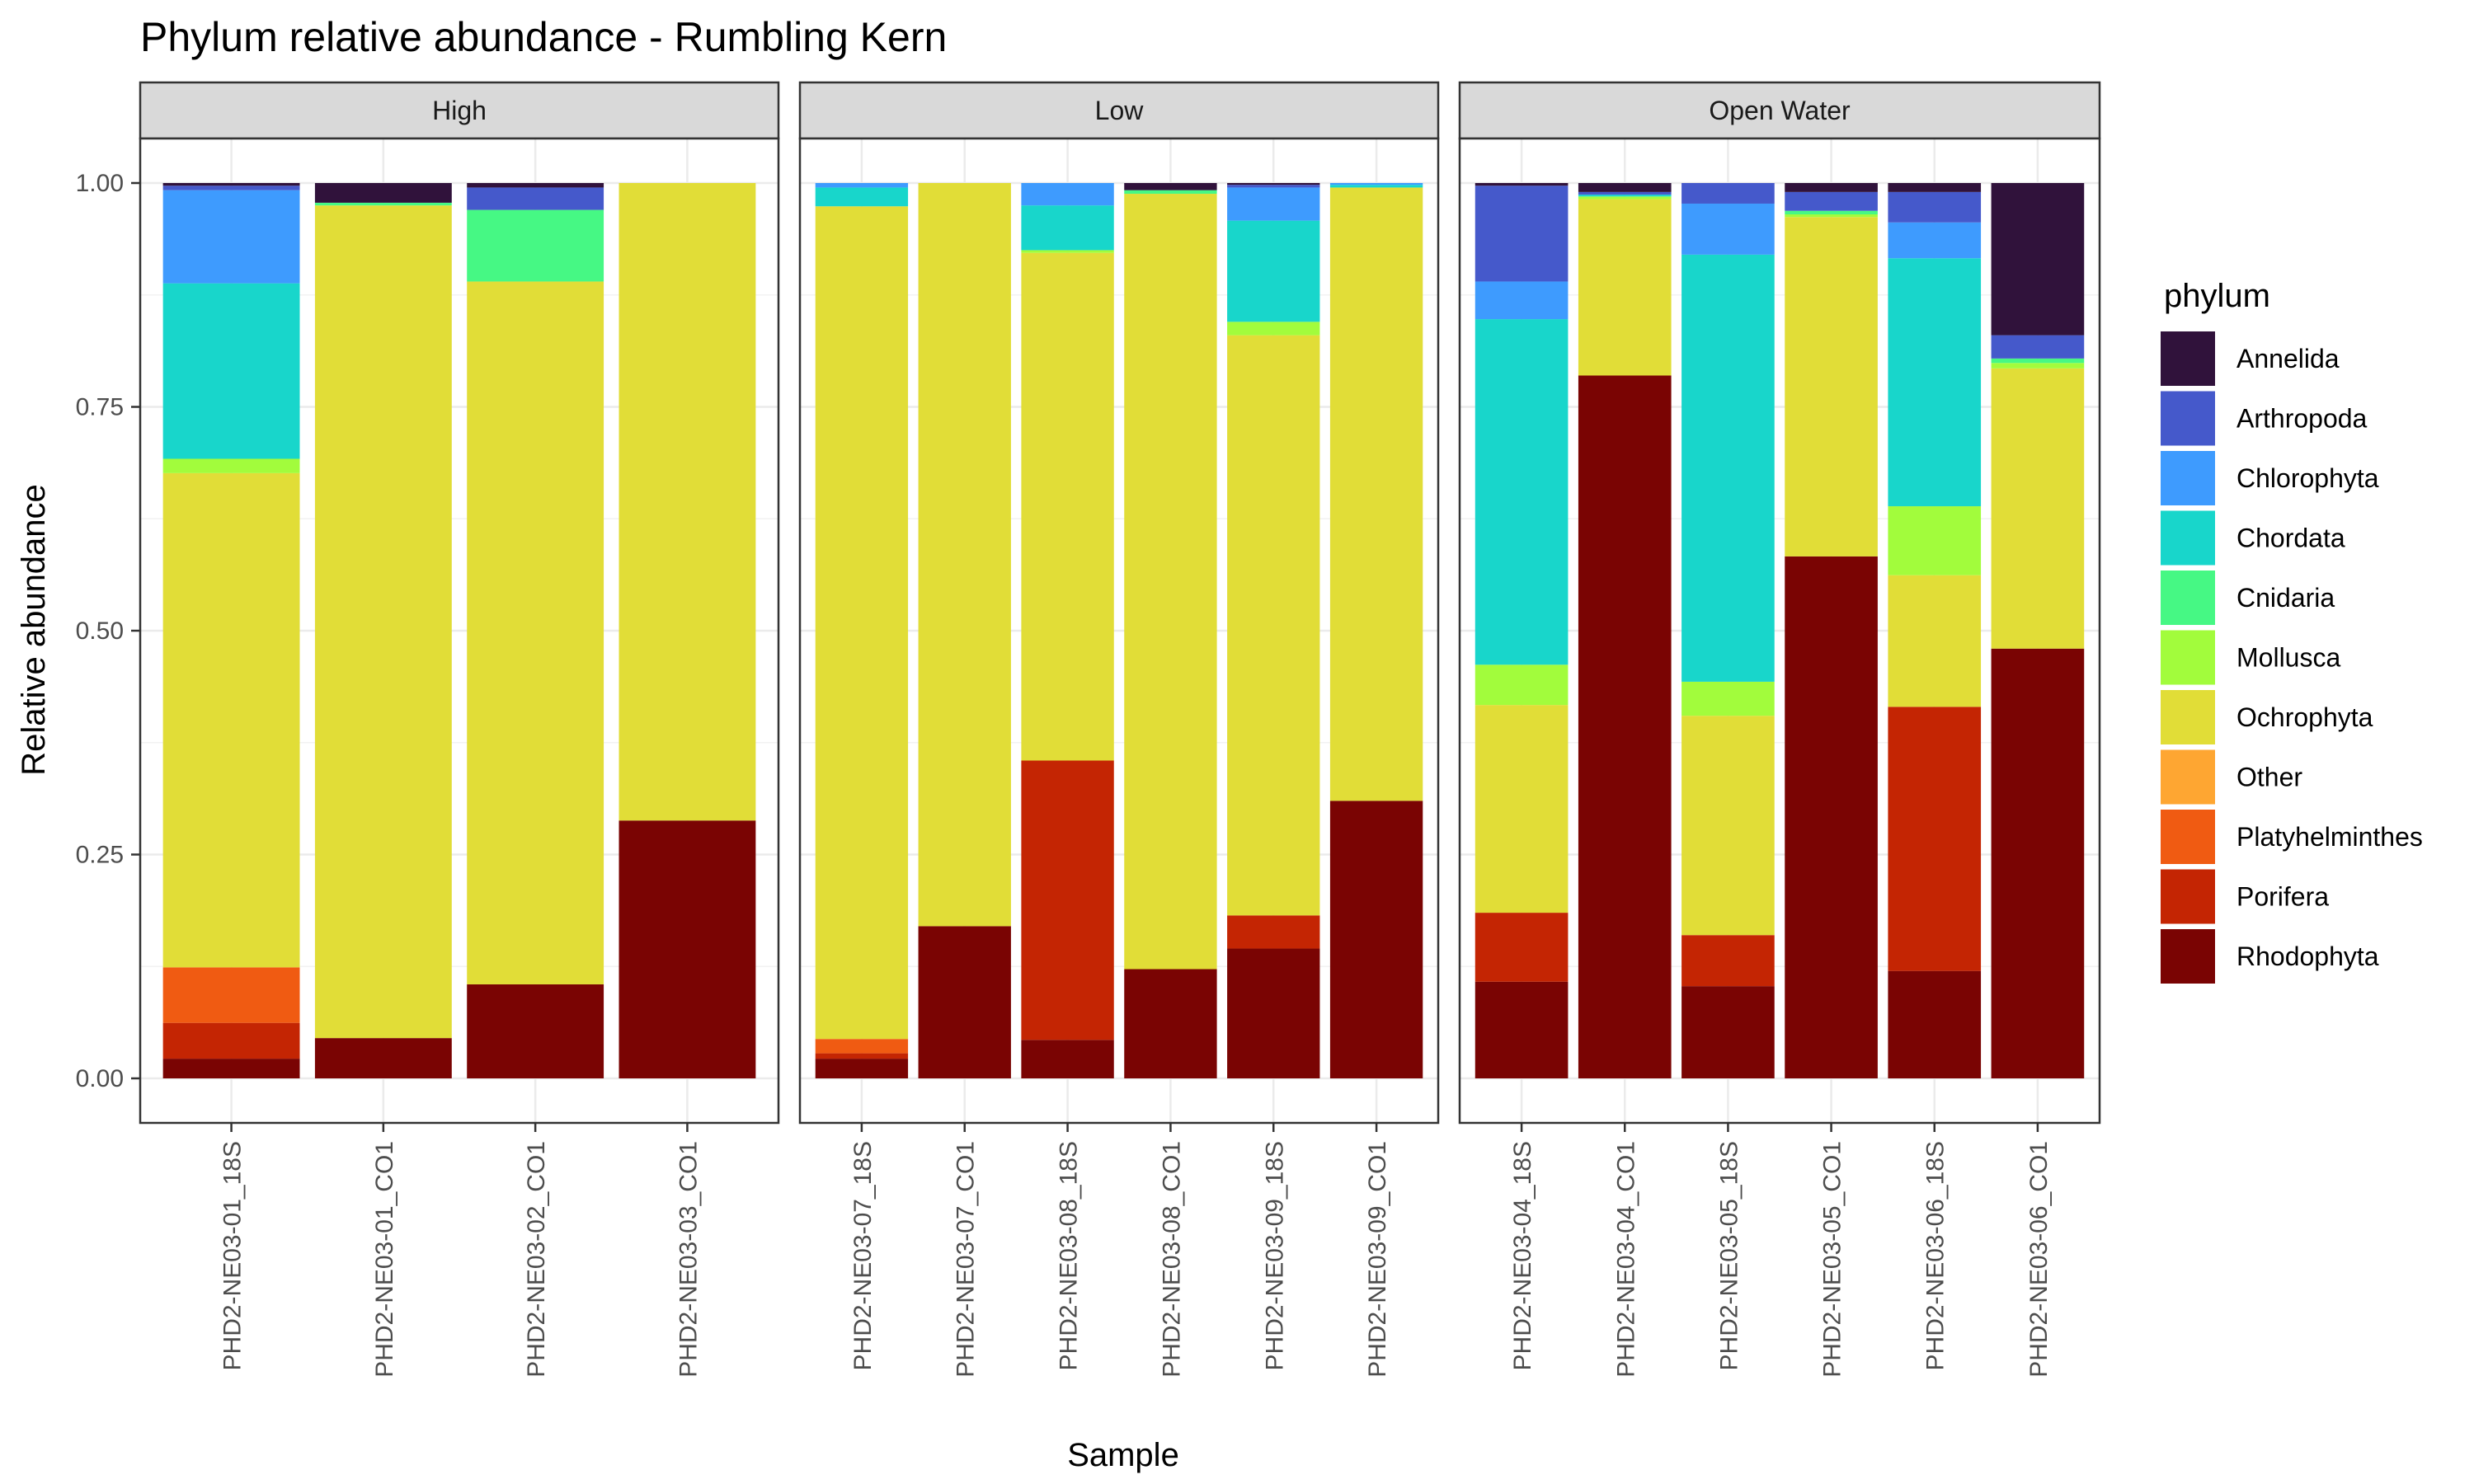 The width and height of the screenshot is (2474, 1484). I want to click on legend-item-porifera: Porifera, so click(2245, 896).